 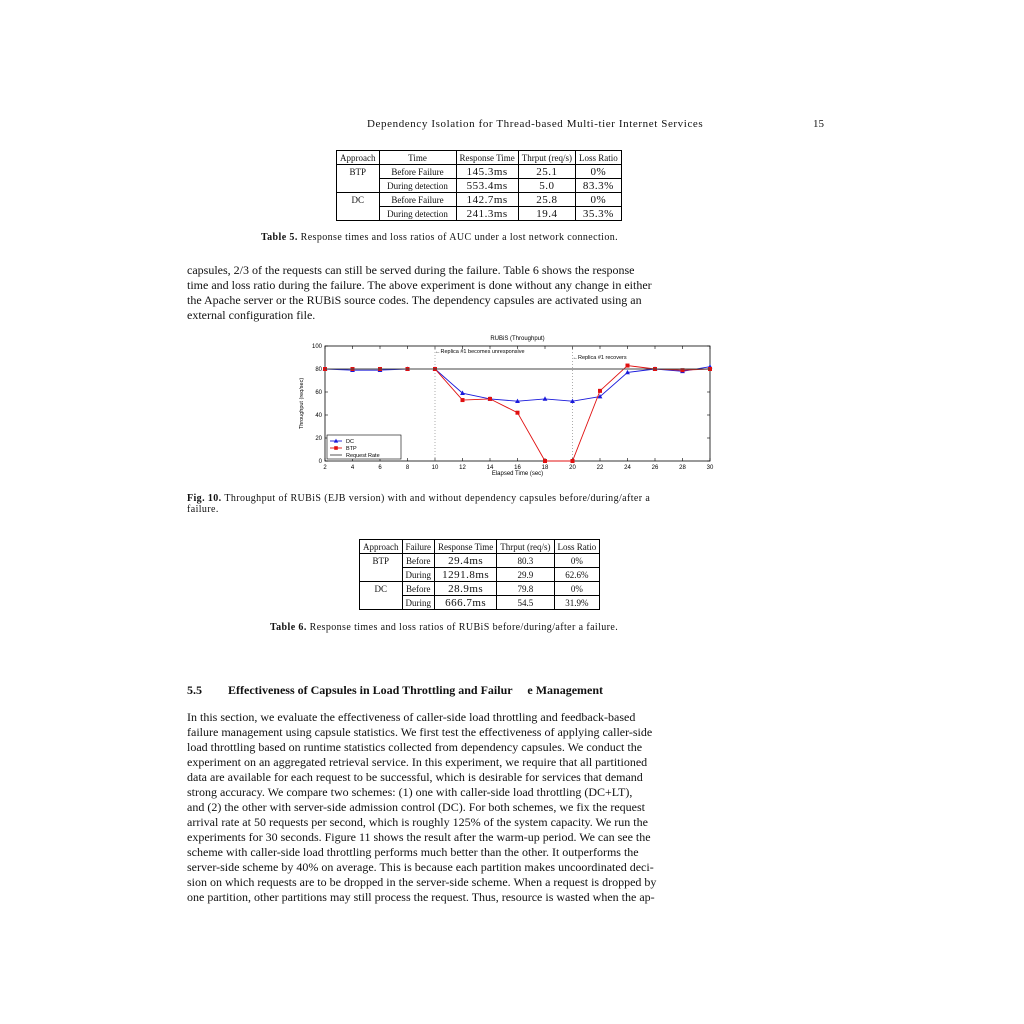 What do you see at coordinates (321, 462) in the screenshot?
I see `y-tick-label: 0` at bounding box center [321, 462].